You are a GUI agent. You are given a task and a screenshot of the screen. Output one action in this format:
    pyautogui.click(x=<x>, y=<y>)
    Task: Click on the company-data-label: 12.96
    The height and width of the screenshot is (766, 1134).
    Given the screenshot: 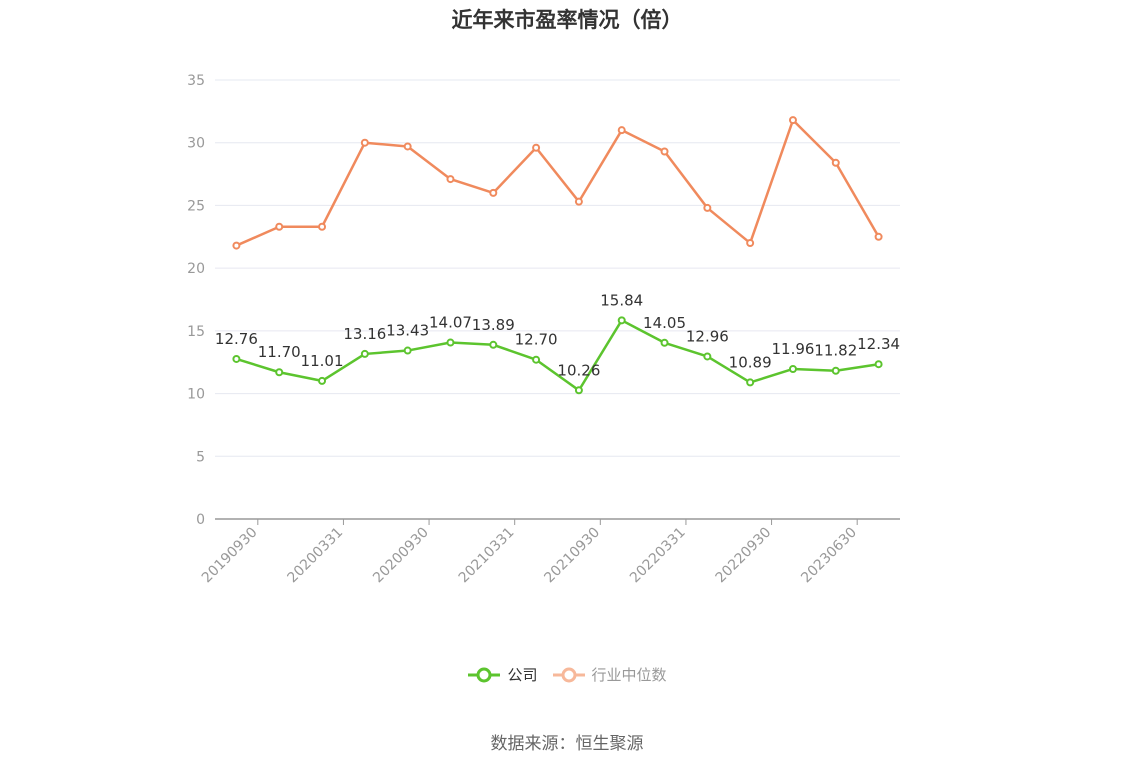 What is the action you would take?
    pyautogui.click(x=707, y=336)
    